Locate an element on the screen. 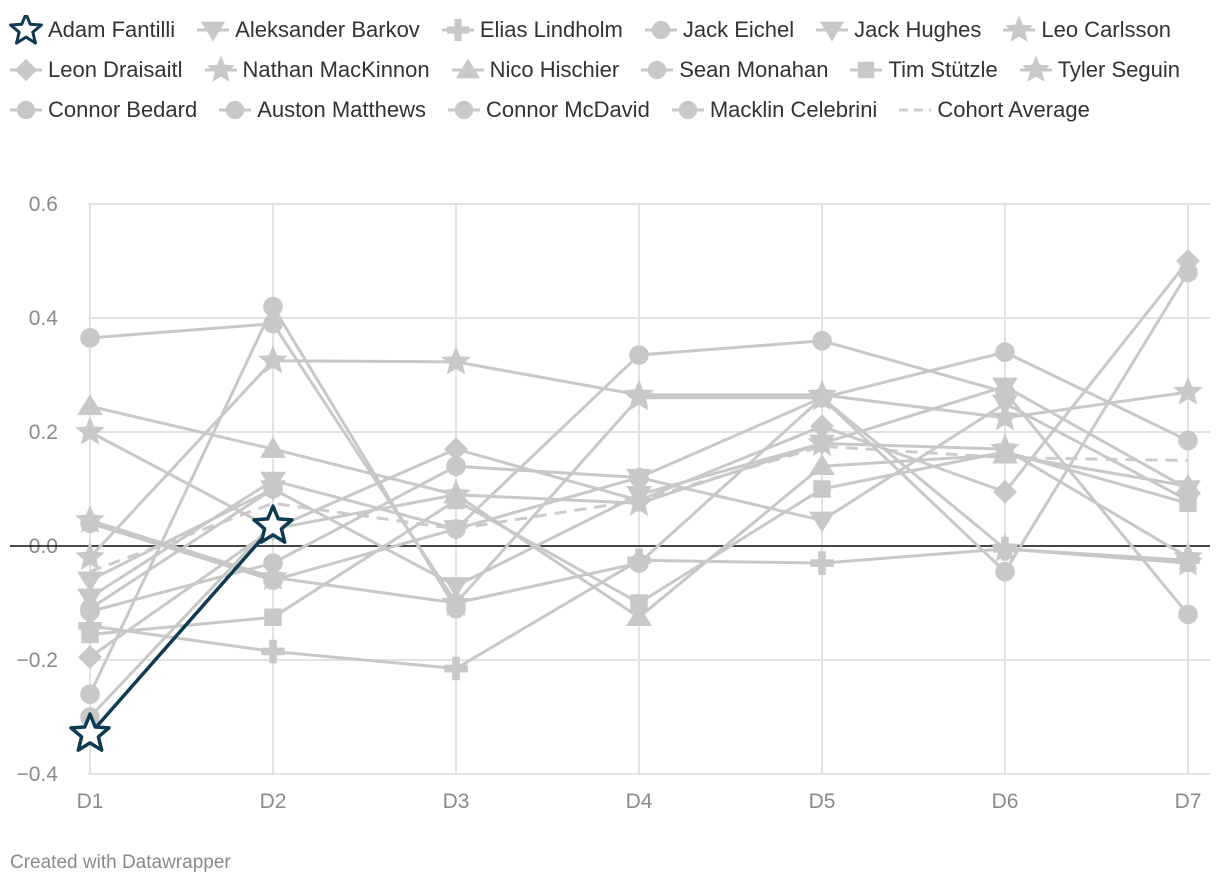  x-tick-label: D1 is located at coordinates (90, 801).